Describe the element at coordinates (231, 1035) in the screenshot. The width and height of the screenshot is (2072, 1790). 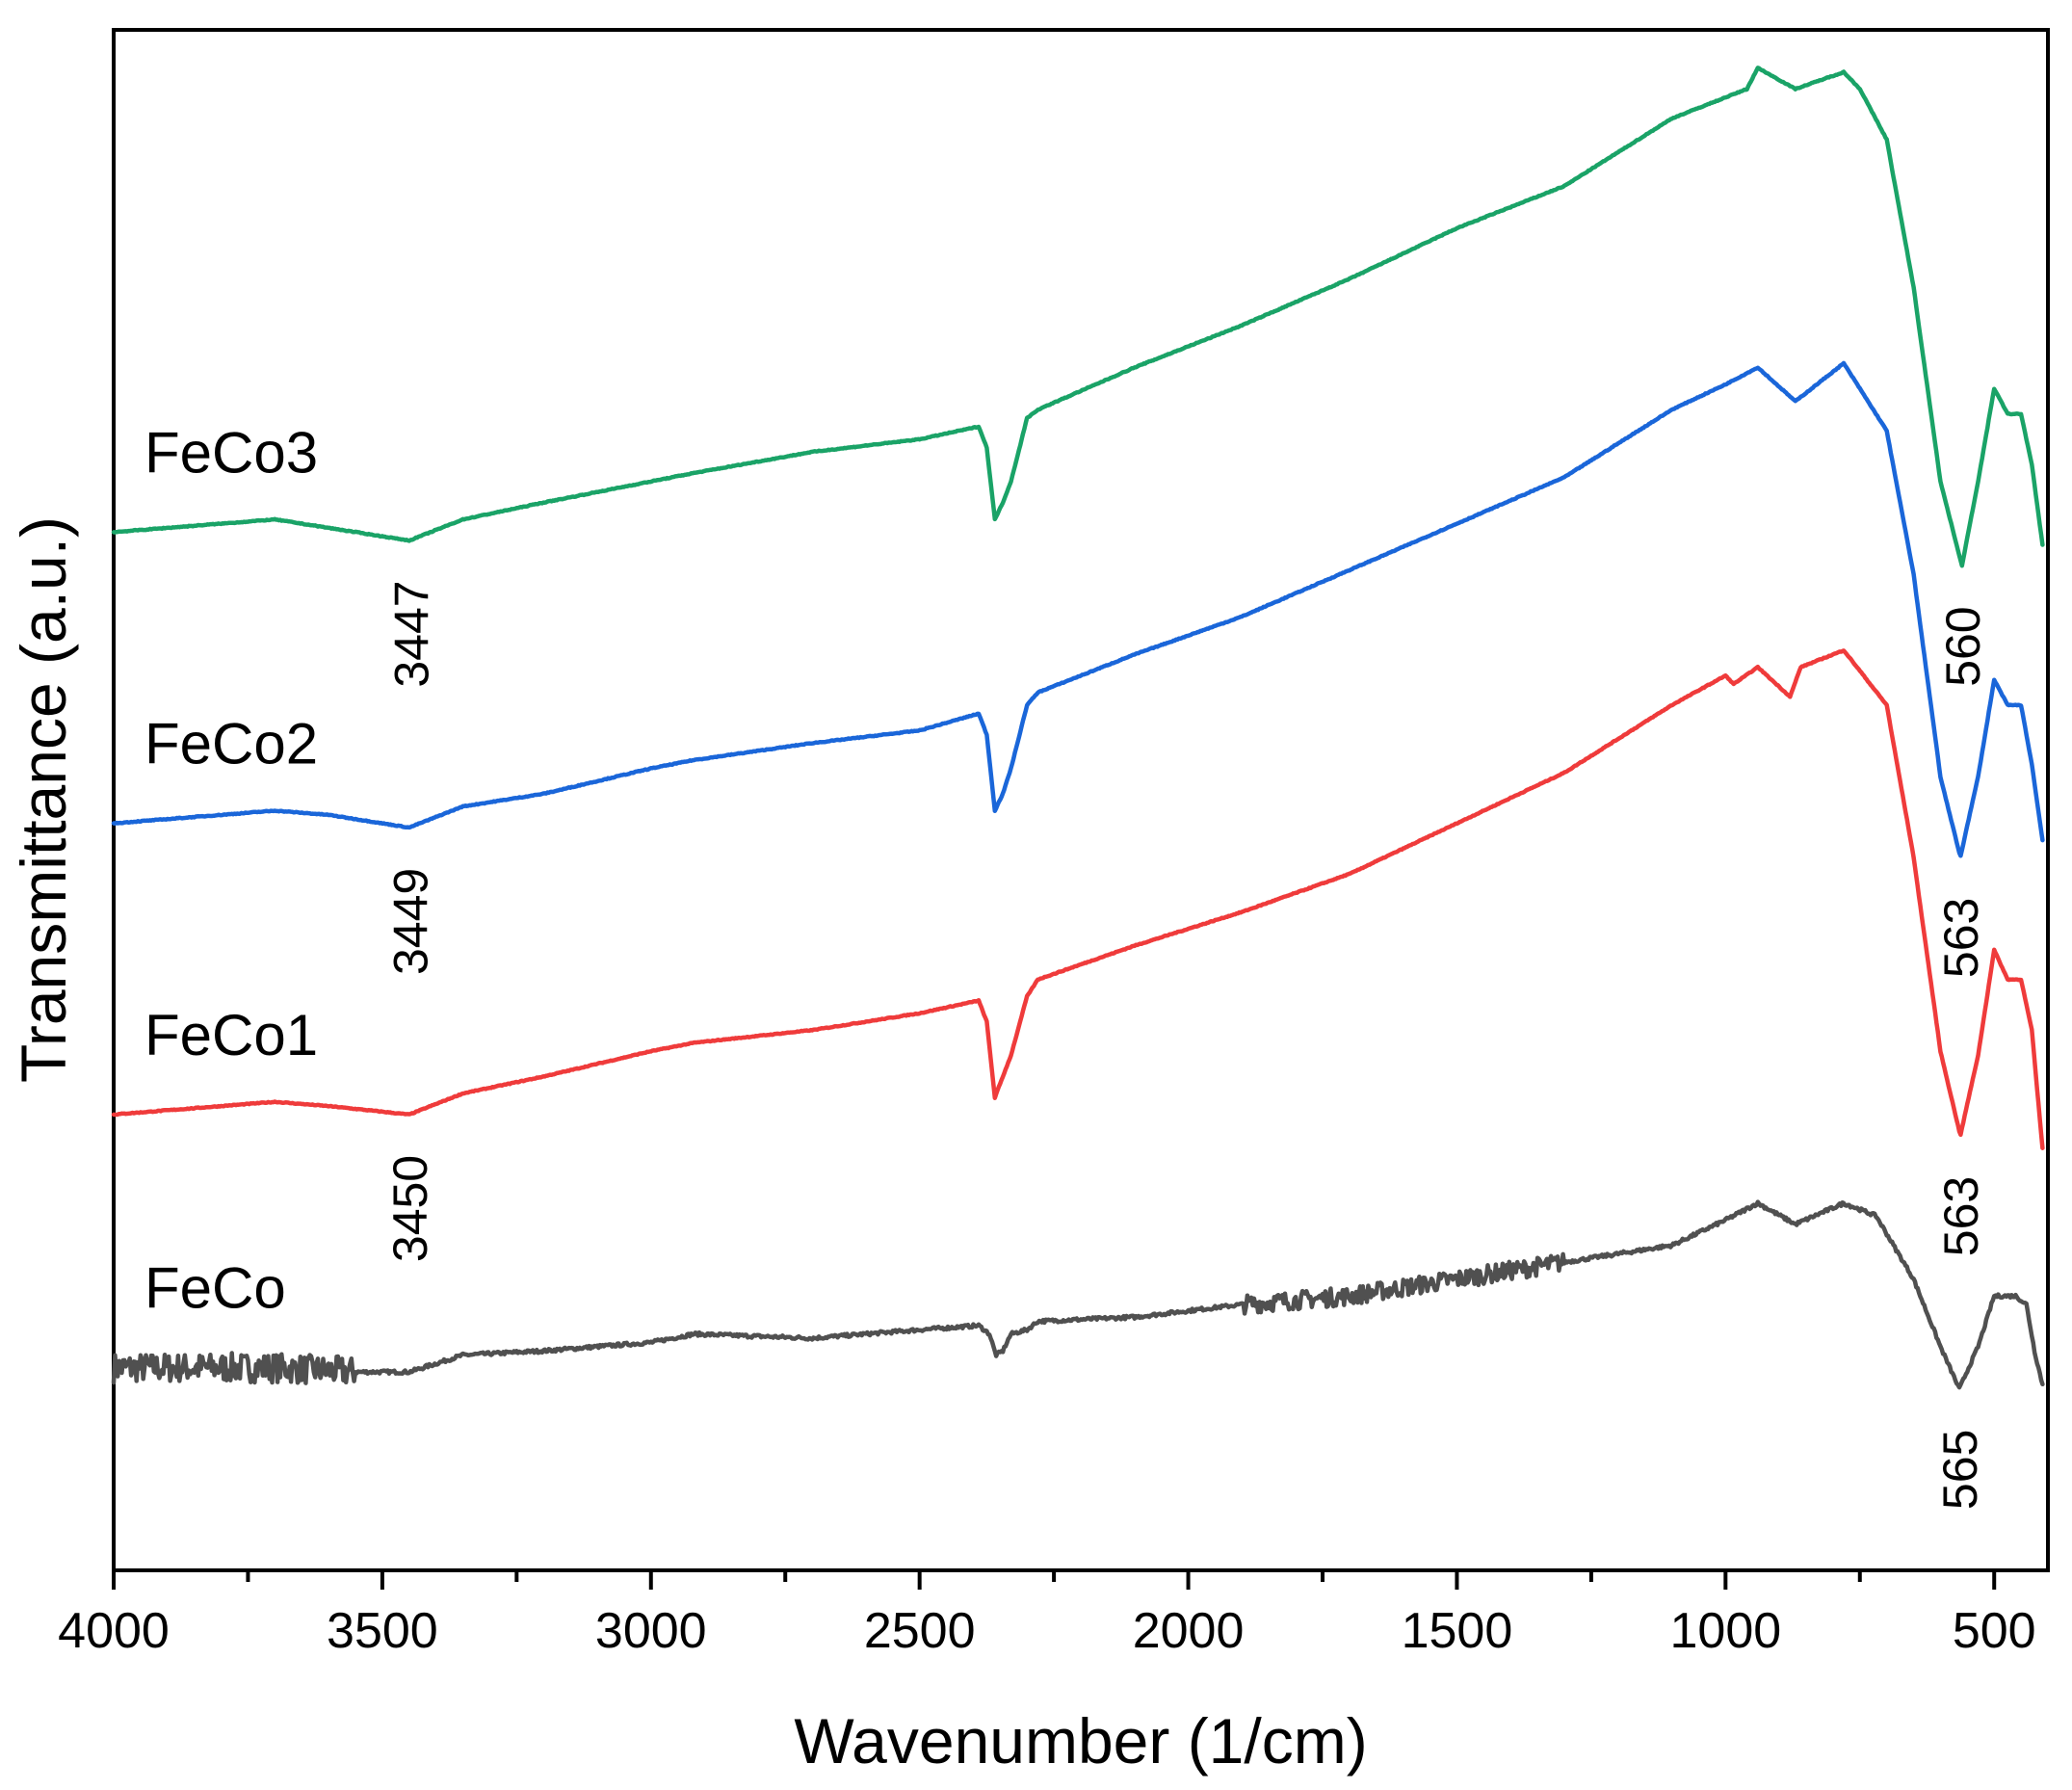
I see `series-label-feco1: FeCo1` at that location.